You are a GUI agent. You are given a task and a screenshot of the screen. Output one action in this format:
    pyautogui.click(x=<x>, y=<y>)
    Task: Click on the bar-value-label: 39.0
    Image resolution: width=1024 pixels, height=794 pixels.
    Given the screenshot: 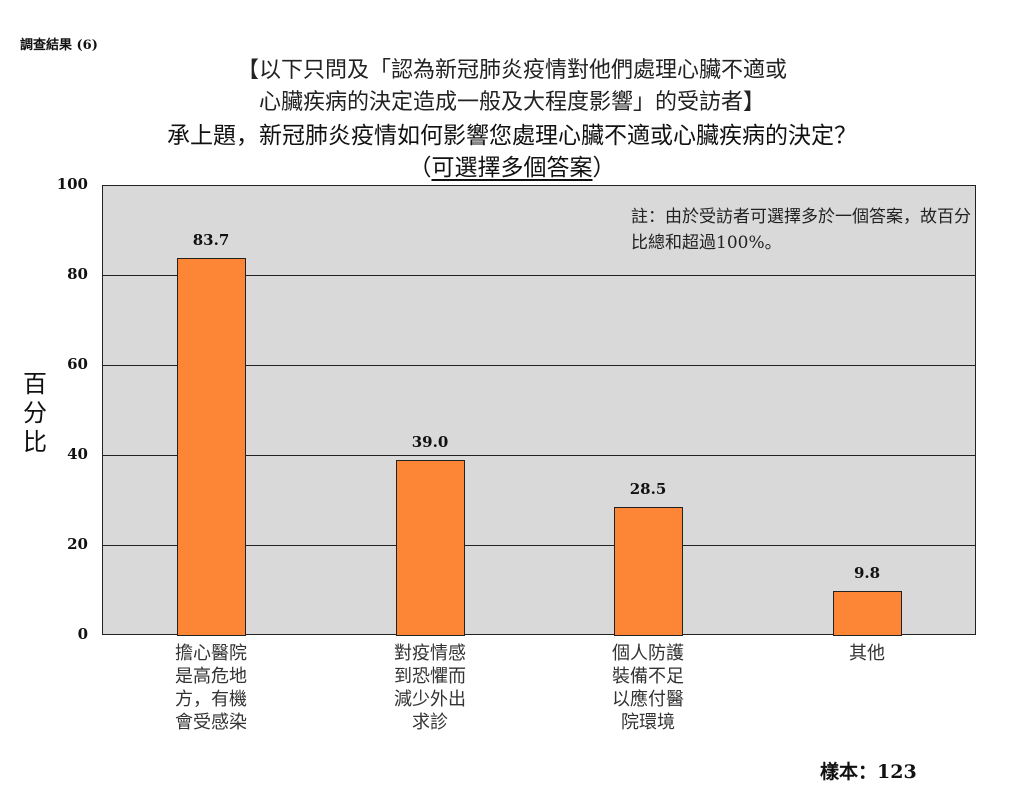 What is the action you would take?
    pyautogui.click(x=430, y=441)
    